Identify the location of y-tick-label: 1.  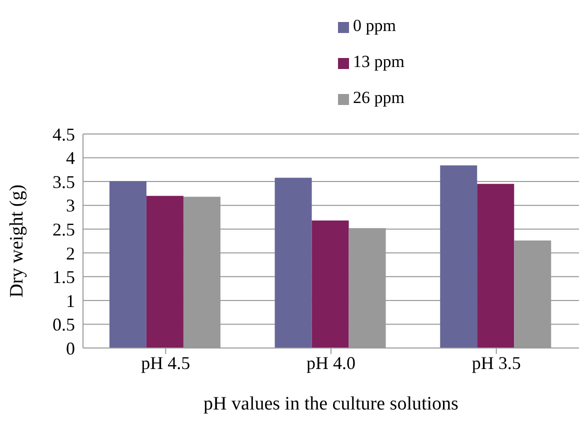
(70, 300).